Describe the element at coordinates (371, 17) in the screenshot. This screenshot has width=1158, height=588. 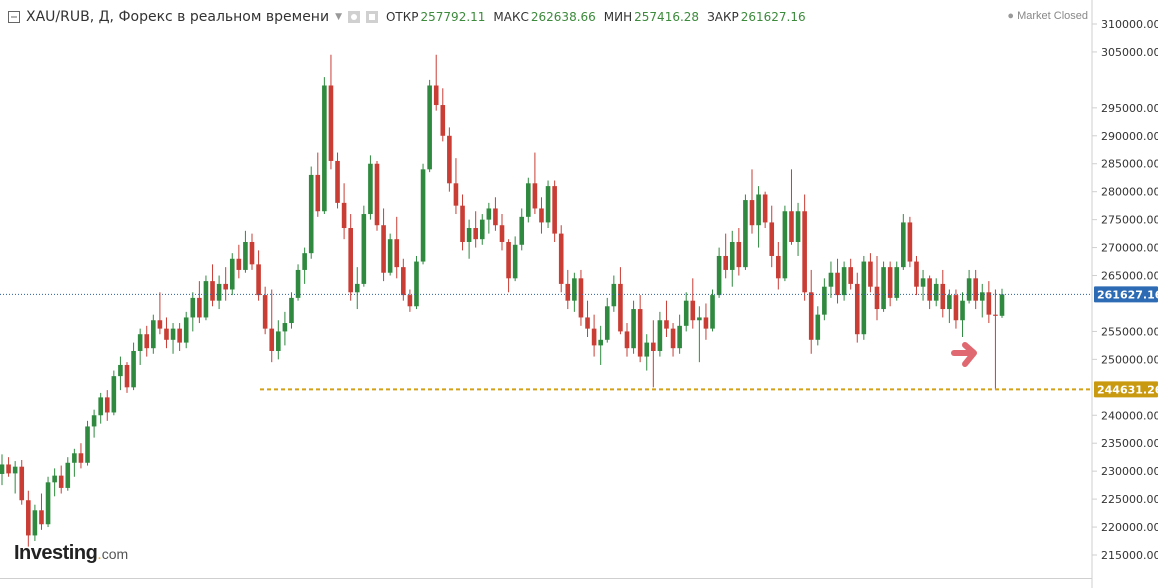
I see `camera-icon` at that location.